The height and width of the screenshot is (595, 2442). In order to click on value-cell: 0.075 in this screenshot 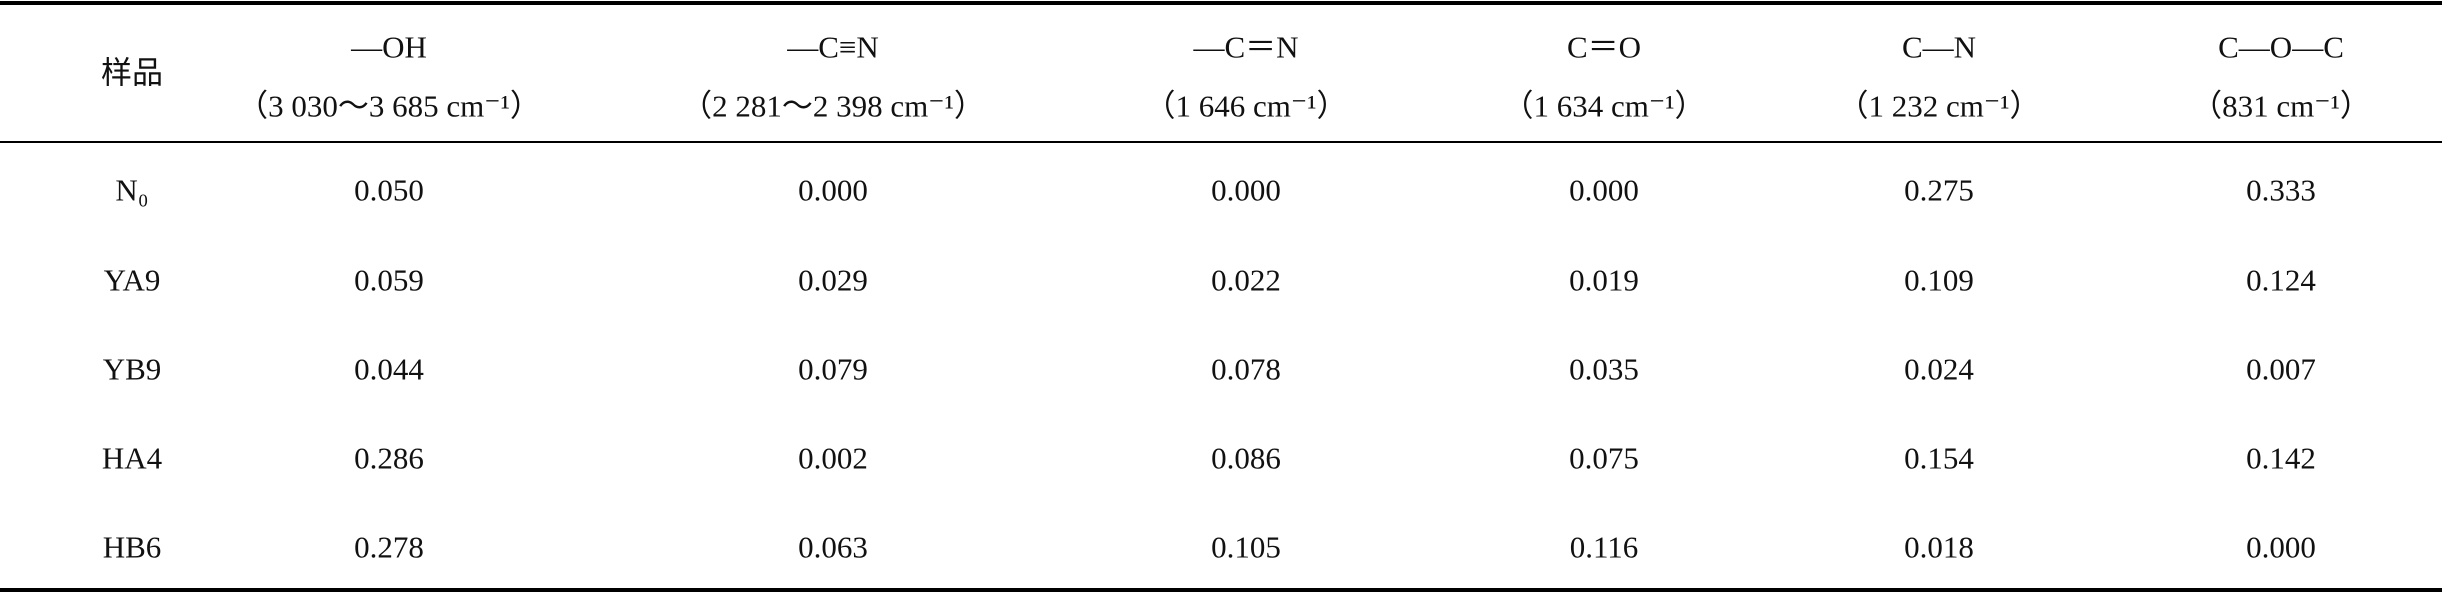, I will do `click(1604, 458)`.